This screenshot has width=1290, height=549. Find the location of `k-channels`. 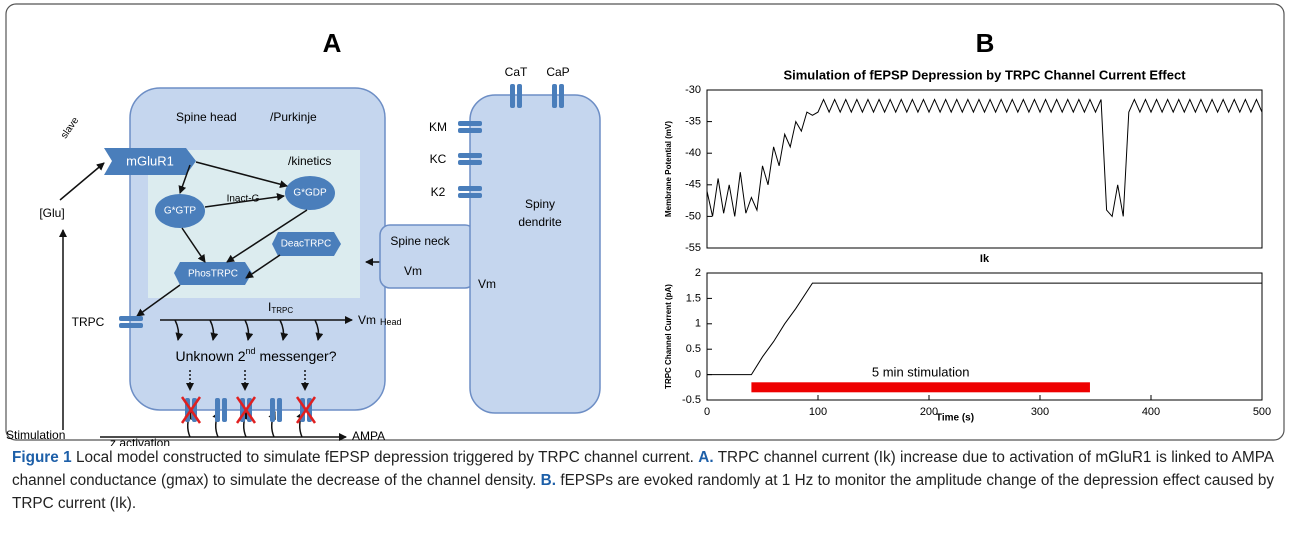

k-channels is located at coordinates (511, 141).